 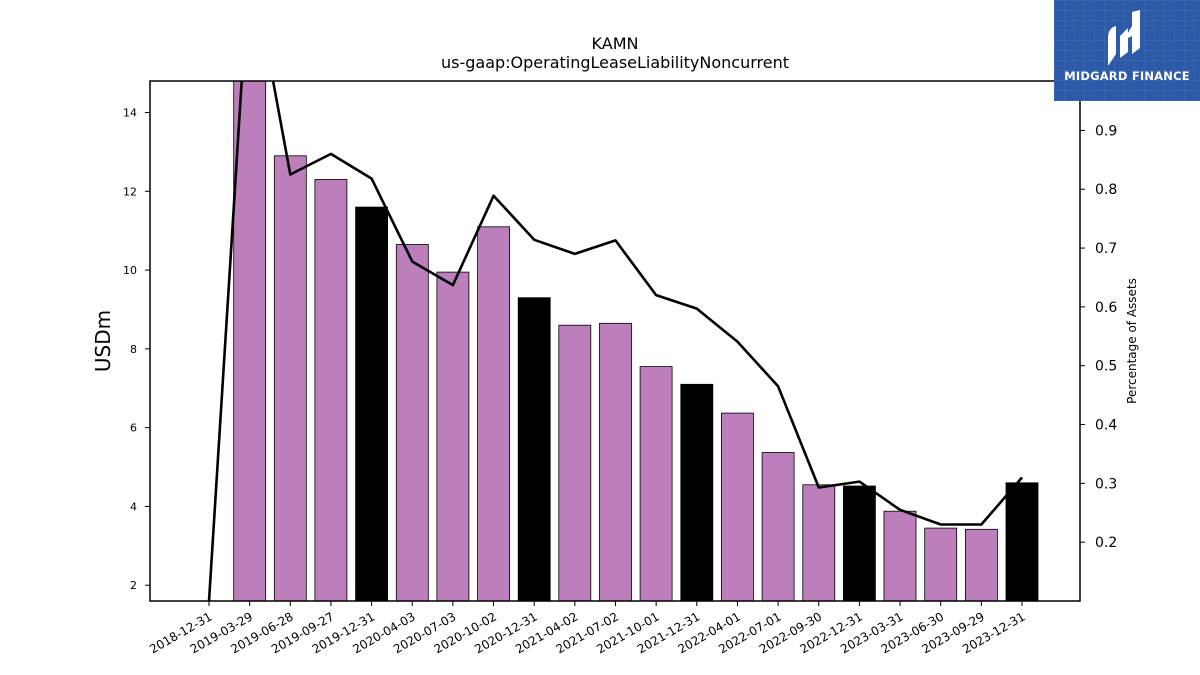 I want to click on y2-tick-label: 0.2, so click(x=1106, y=543).